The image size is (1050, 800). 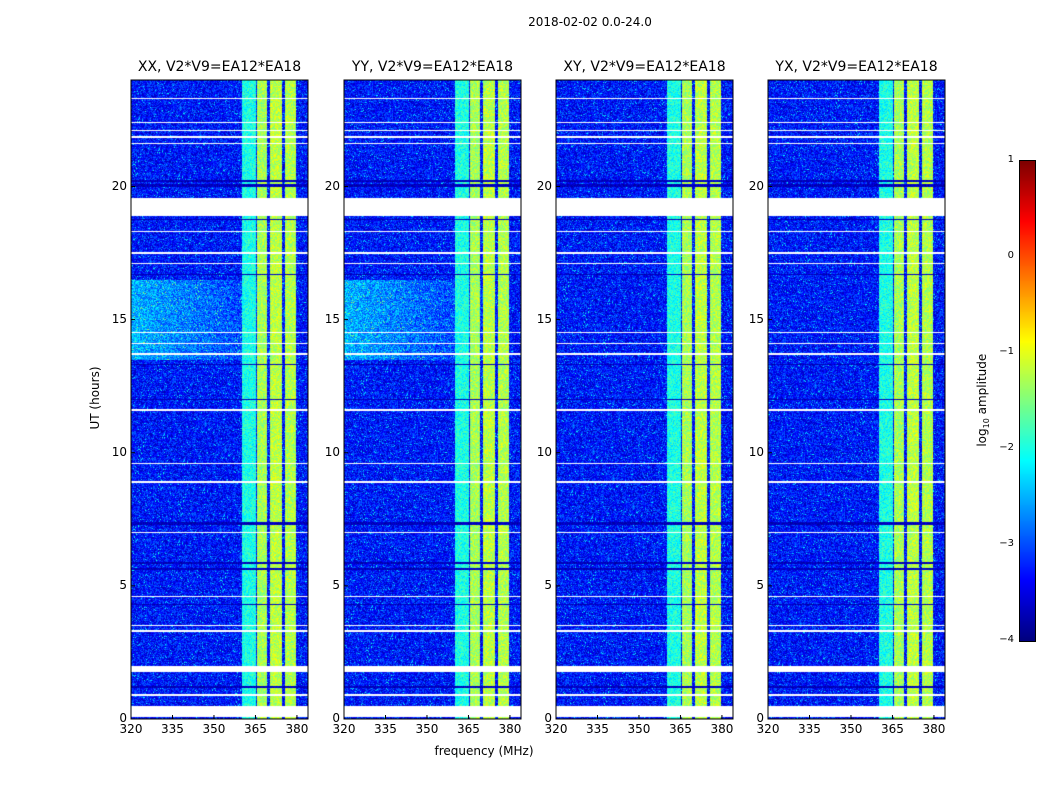 What do you see at coordinates (1006, 543) in the screenshot?
I see `colorbar-tick-label: −3` at bounding box center [1006, 543].